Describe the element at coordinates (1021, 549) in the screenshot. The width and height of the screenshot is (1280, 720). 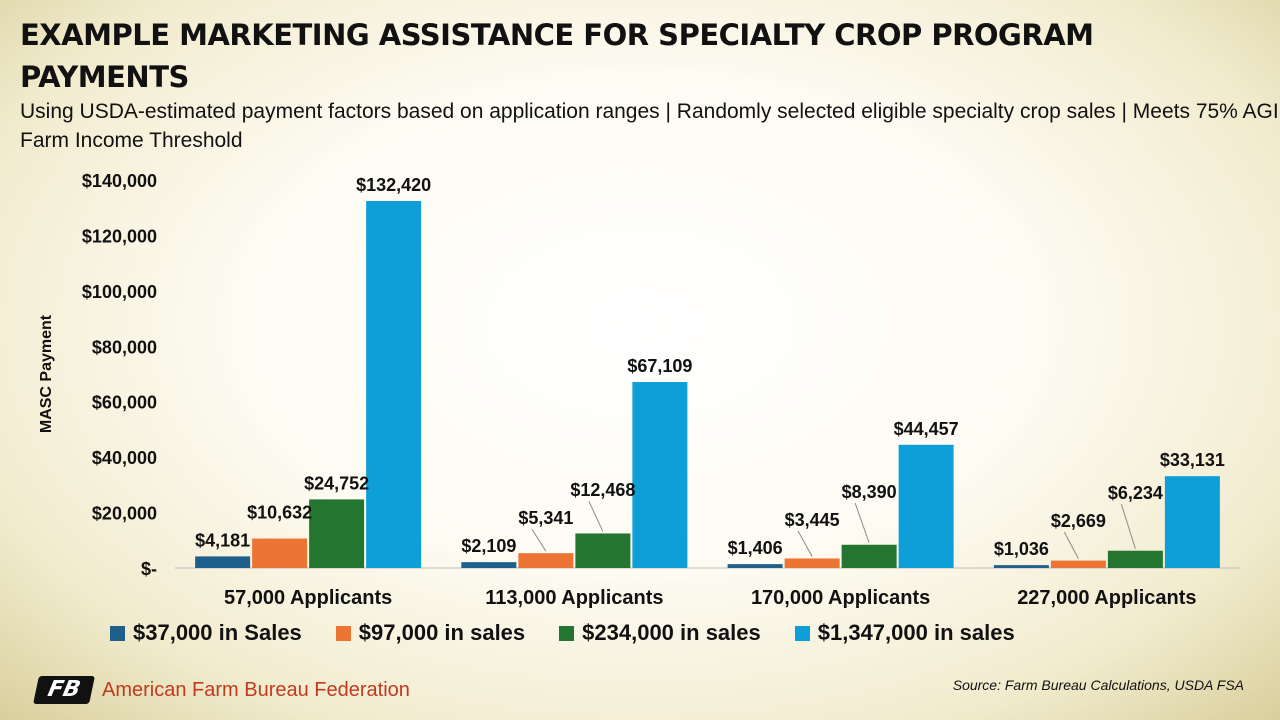
I see `data-label: $1,036` at that location.